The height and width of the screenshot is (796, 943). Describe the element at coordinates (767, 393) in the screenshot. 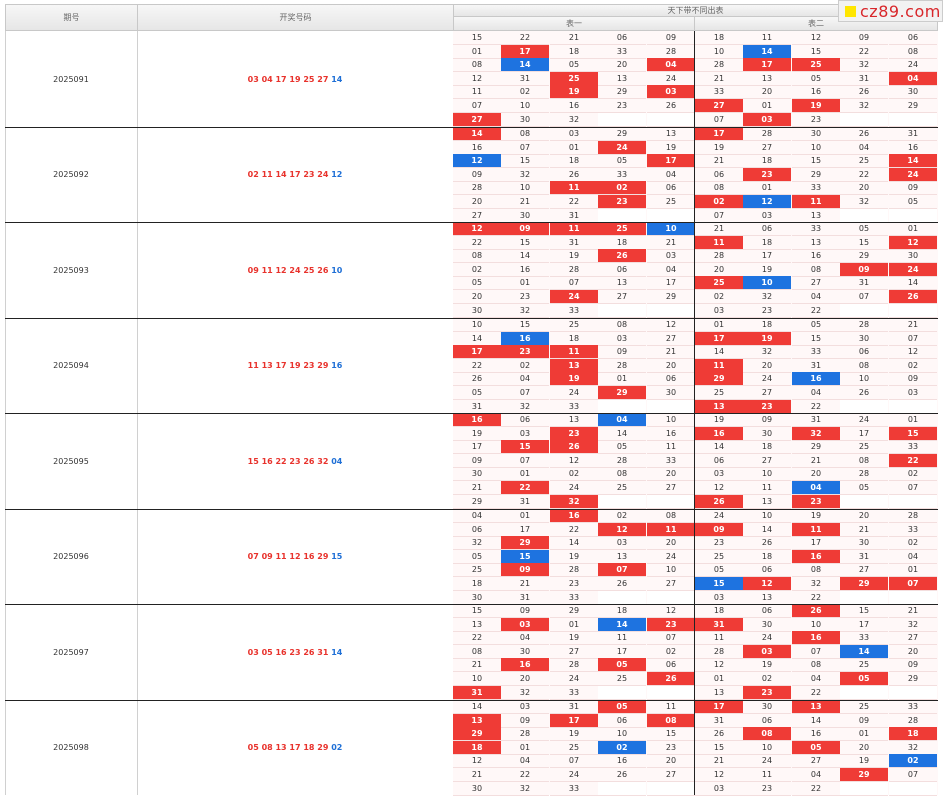

I see `grid-cell: 27` at that location.